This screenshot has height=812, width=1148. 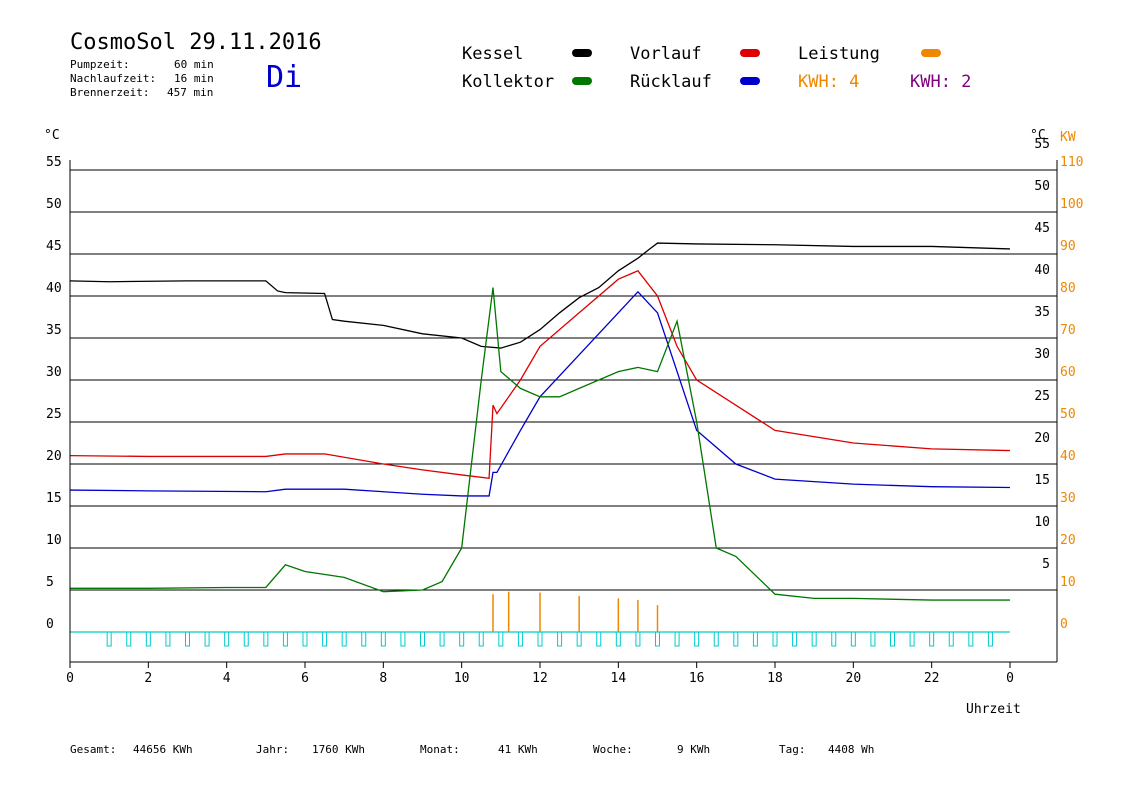 I want to click on y-tick-right-35: 35, so click(x=1042, y=312).